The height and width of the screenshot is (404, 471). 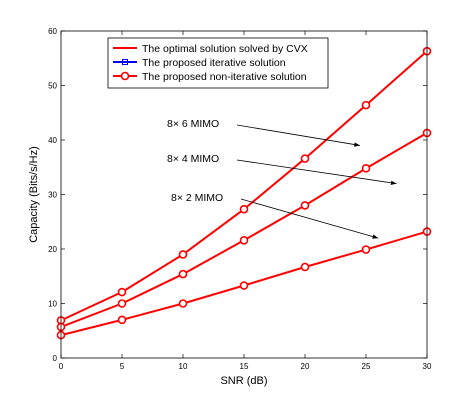 What do you see at coordinates (52, 195) in the screenshot?
I see `y-tick-label: 30` at bounding box center [52, 195].